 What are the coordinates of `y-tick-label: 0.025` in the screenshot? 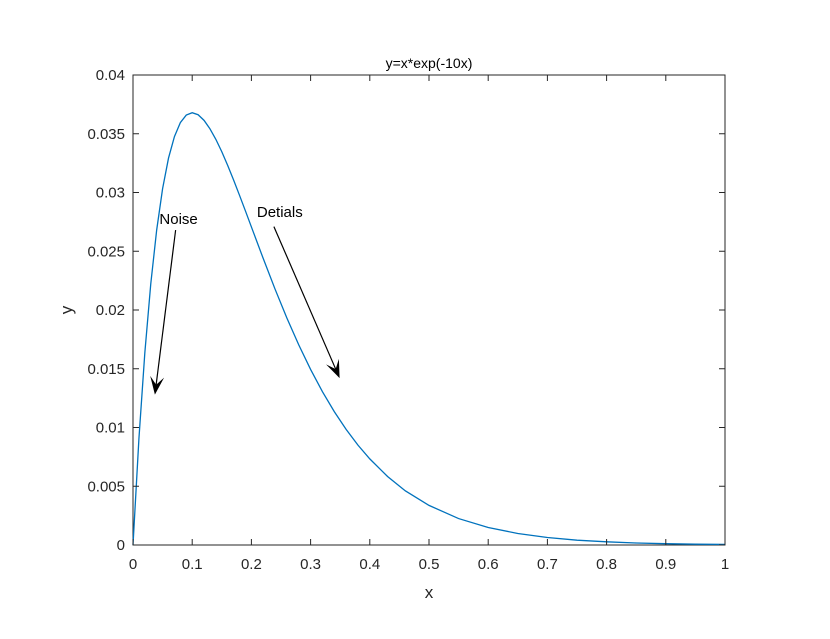 It's located at (106, 251).